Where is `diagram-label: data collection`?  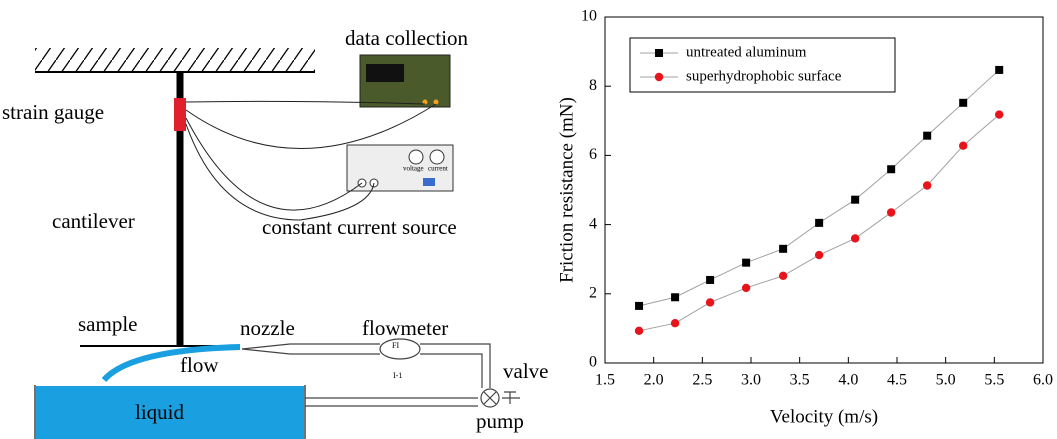
diagram-label: data collection is located at coordinates (407, 38).